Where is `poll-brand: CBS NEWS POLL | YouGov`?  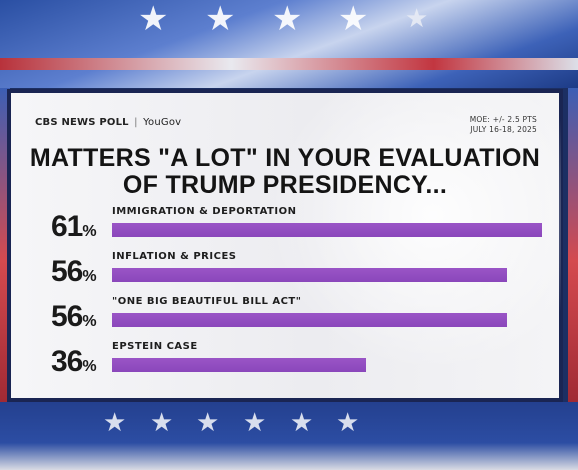
poll-brand: CBS NEWS POLL | YouGov is located at coordinates (108, 122).